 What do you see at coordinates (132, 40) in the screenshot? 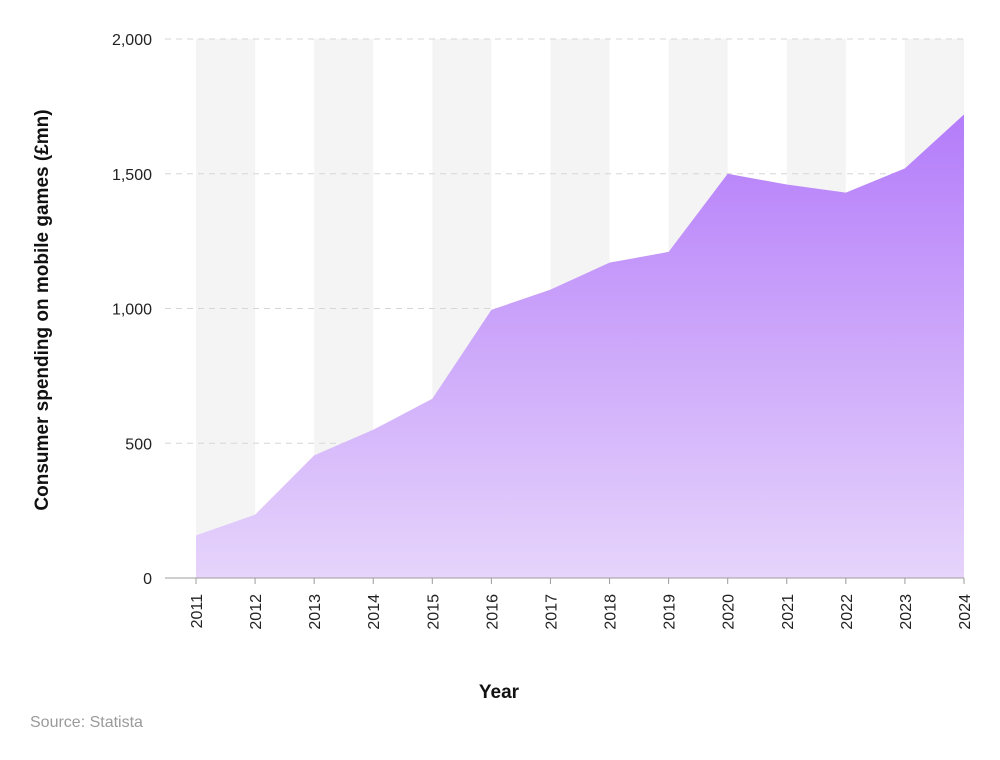
I see `y-tick-label: 2,000` at bounding box center [132, 40].